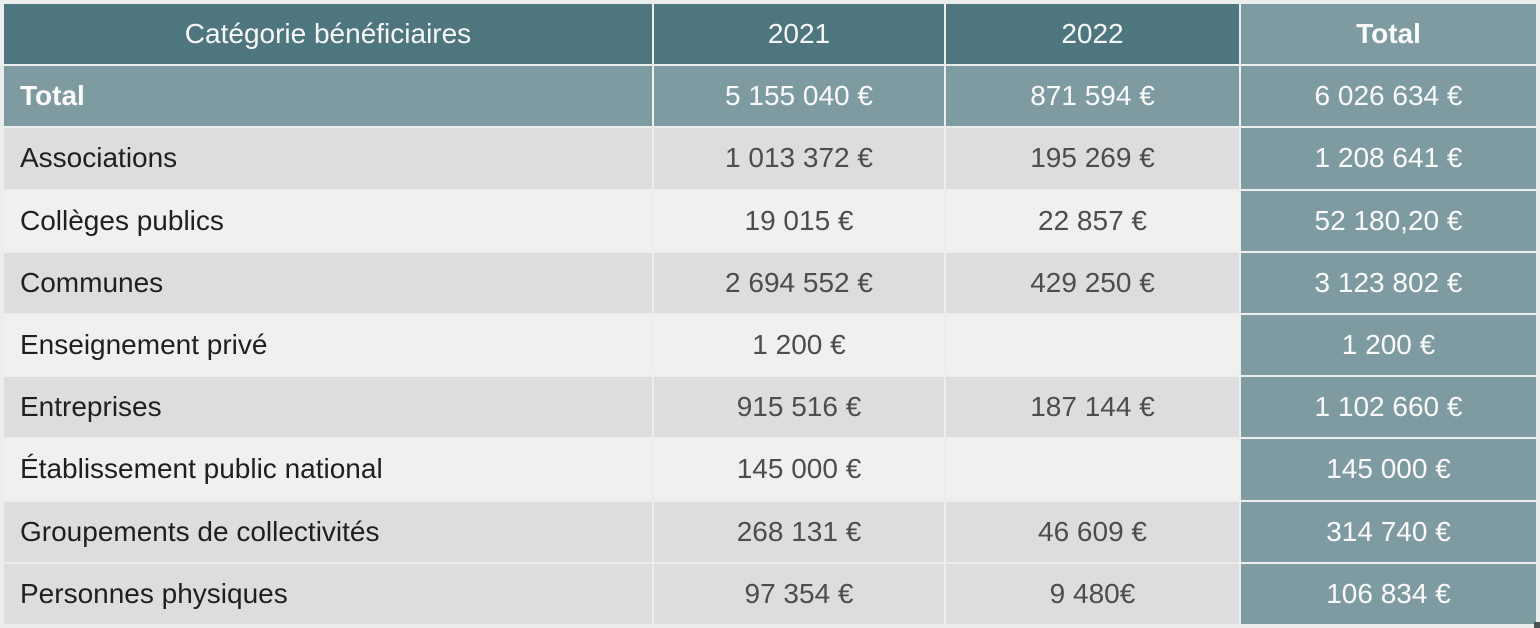  I want to click on value-2021-cell: 1 013 372 €, so click(799, 158).